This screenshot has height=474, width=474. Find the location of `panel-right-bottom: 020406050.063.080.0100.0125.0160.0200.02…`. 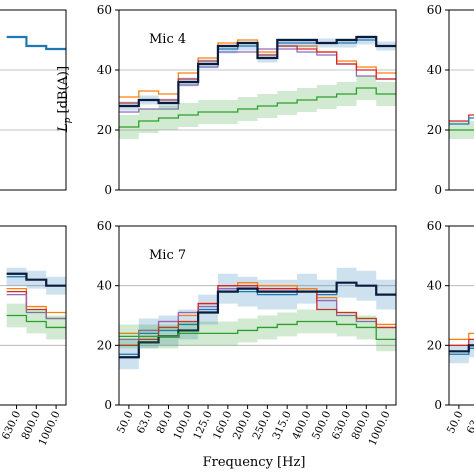

panel-right-bottom: 020406050.063.080.0100.0125.0160.0200.02… is located at coordinates (450, 327).